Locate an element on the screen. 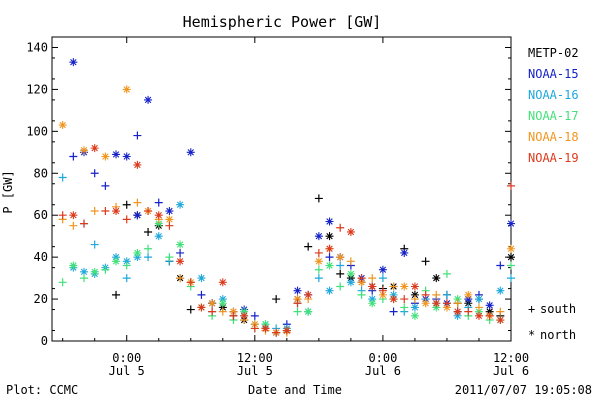  legend-entry-metp-02: METP-02 is located at coordinates (553, 53).